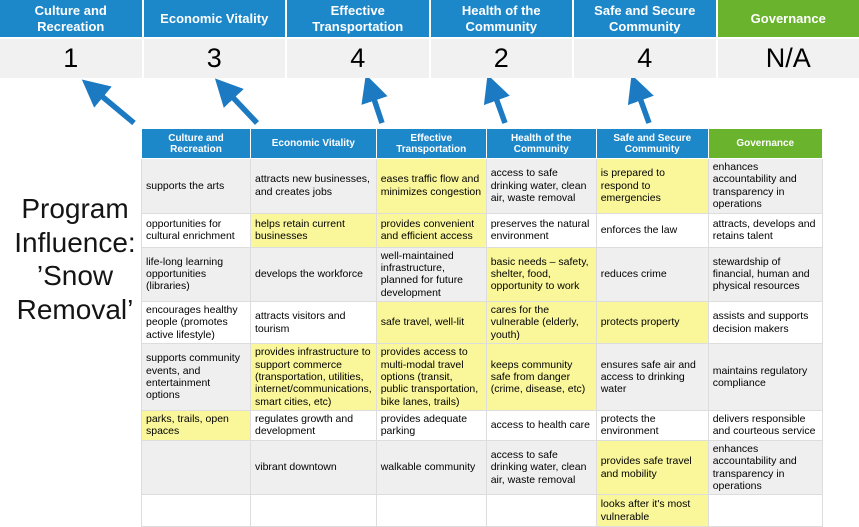  I want to click on matrix-cell-r5-c6: maintains regulatory compliance, so click(765, 377).